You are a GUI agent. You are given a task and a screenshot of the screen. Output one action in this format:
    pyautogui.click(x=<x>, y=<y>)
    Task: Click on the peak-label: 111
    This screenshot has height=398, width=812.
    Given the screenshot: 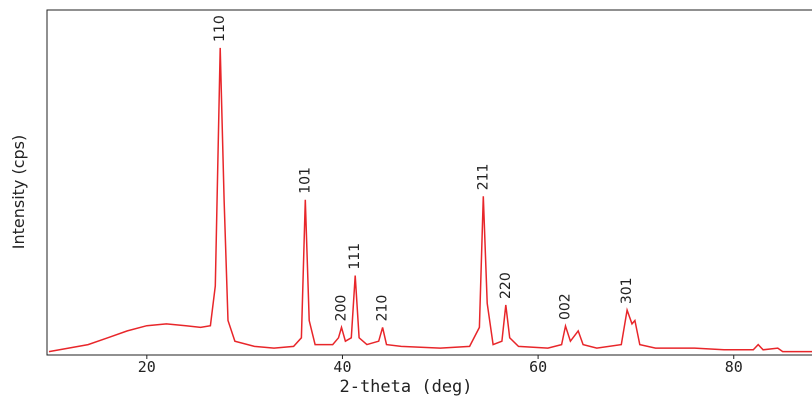 What is the action you would take?
    pyautogui.click(x=355, y=256)
    